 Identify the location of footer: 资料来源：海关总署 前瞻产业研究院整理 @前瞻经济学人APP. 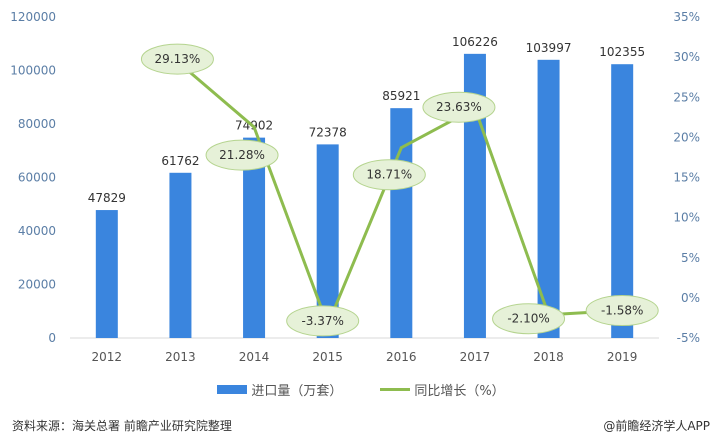
(361, 425).